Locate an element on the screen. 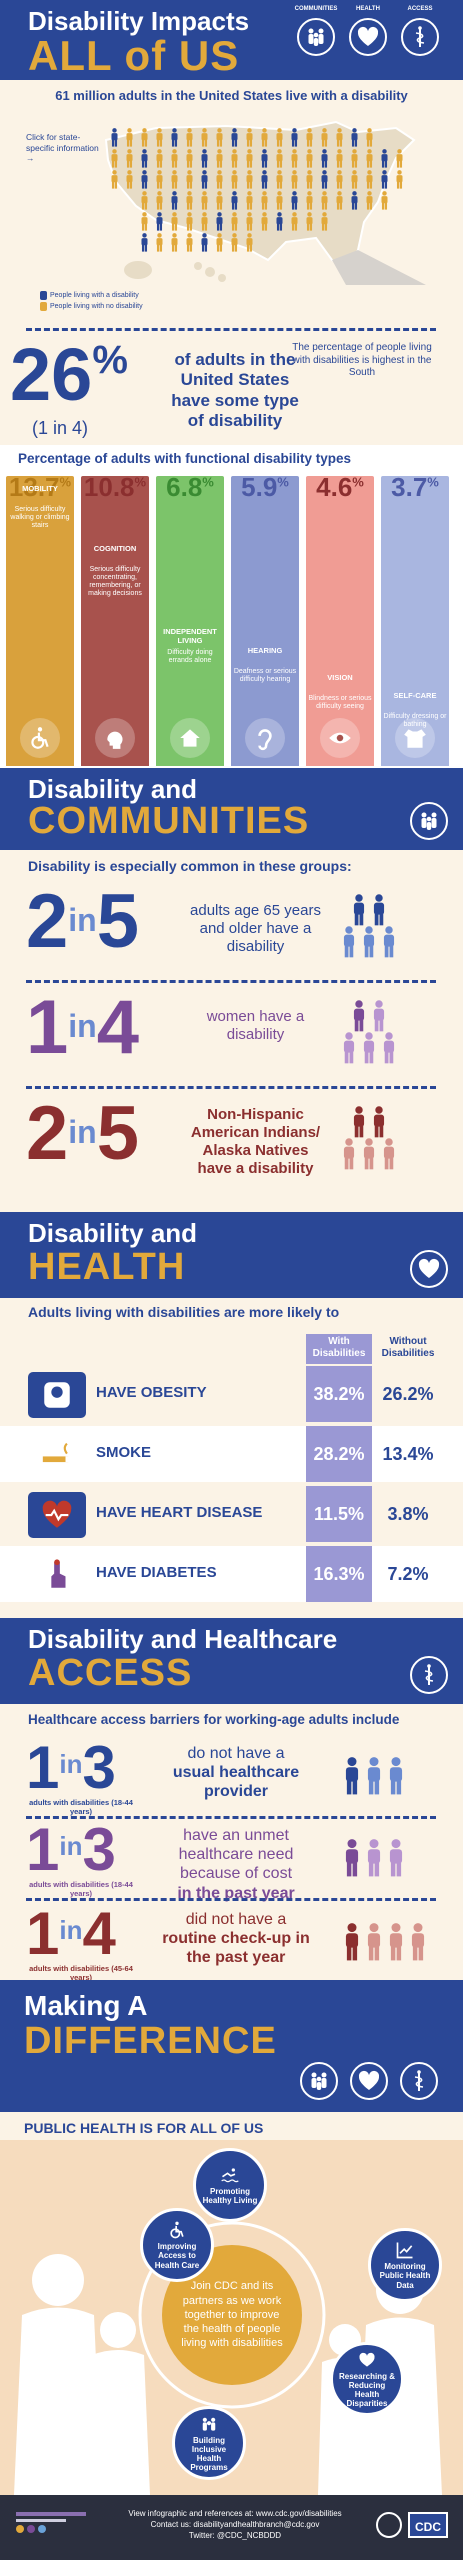 The image size is (463, 2560). health-row: HAVE OBESITY is located at coordinates (231, 1394).